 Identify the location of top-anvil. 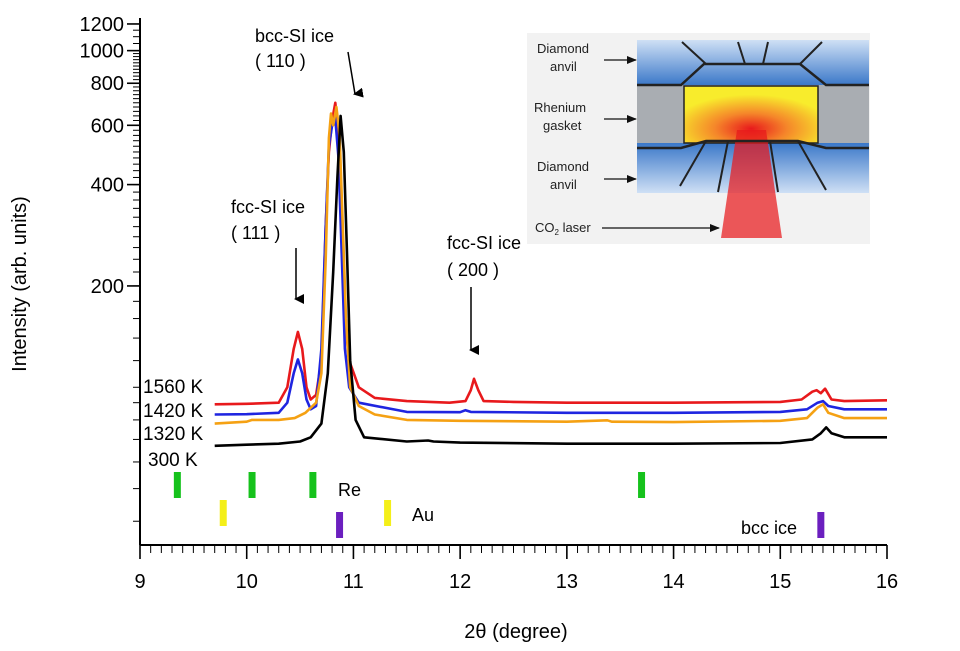
(753, 62).